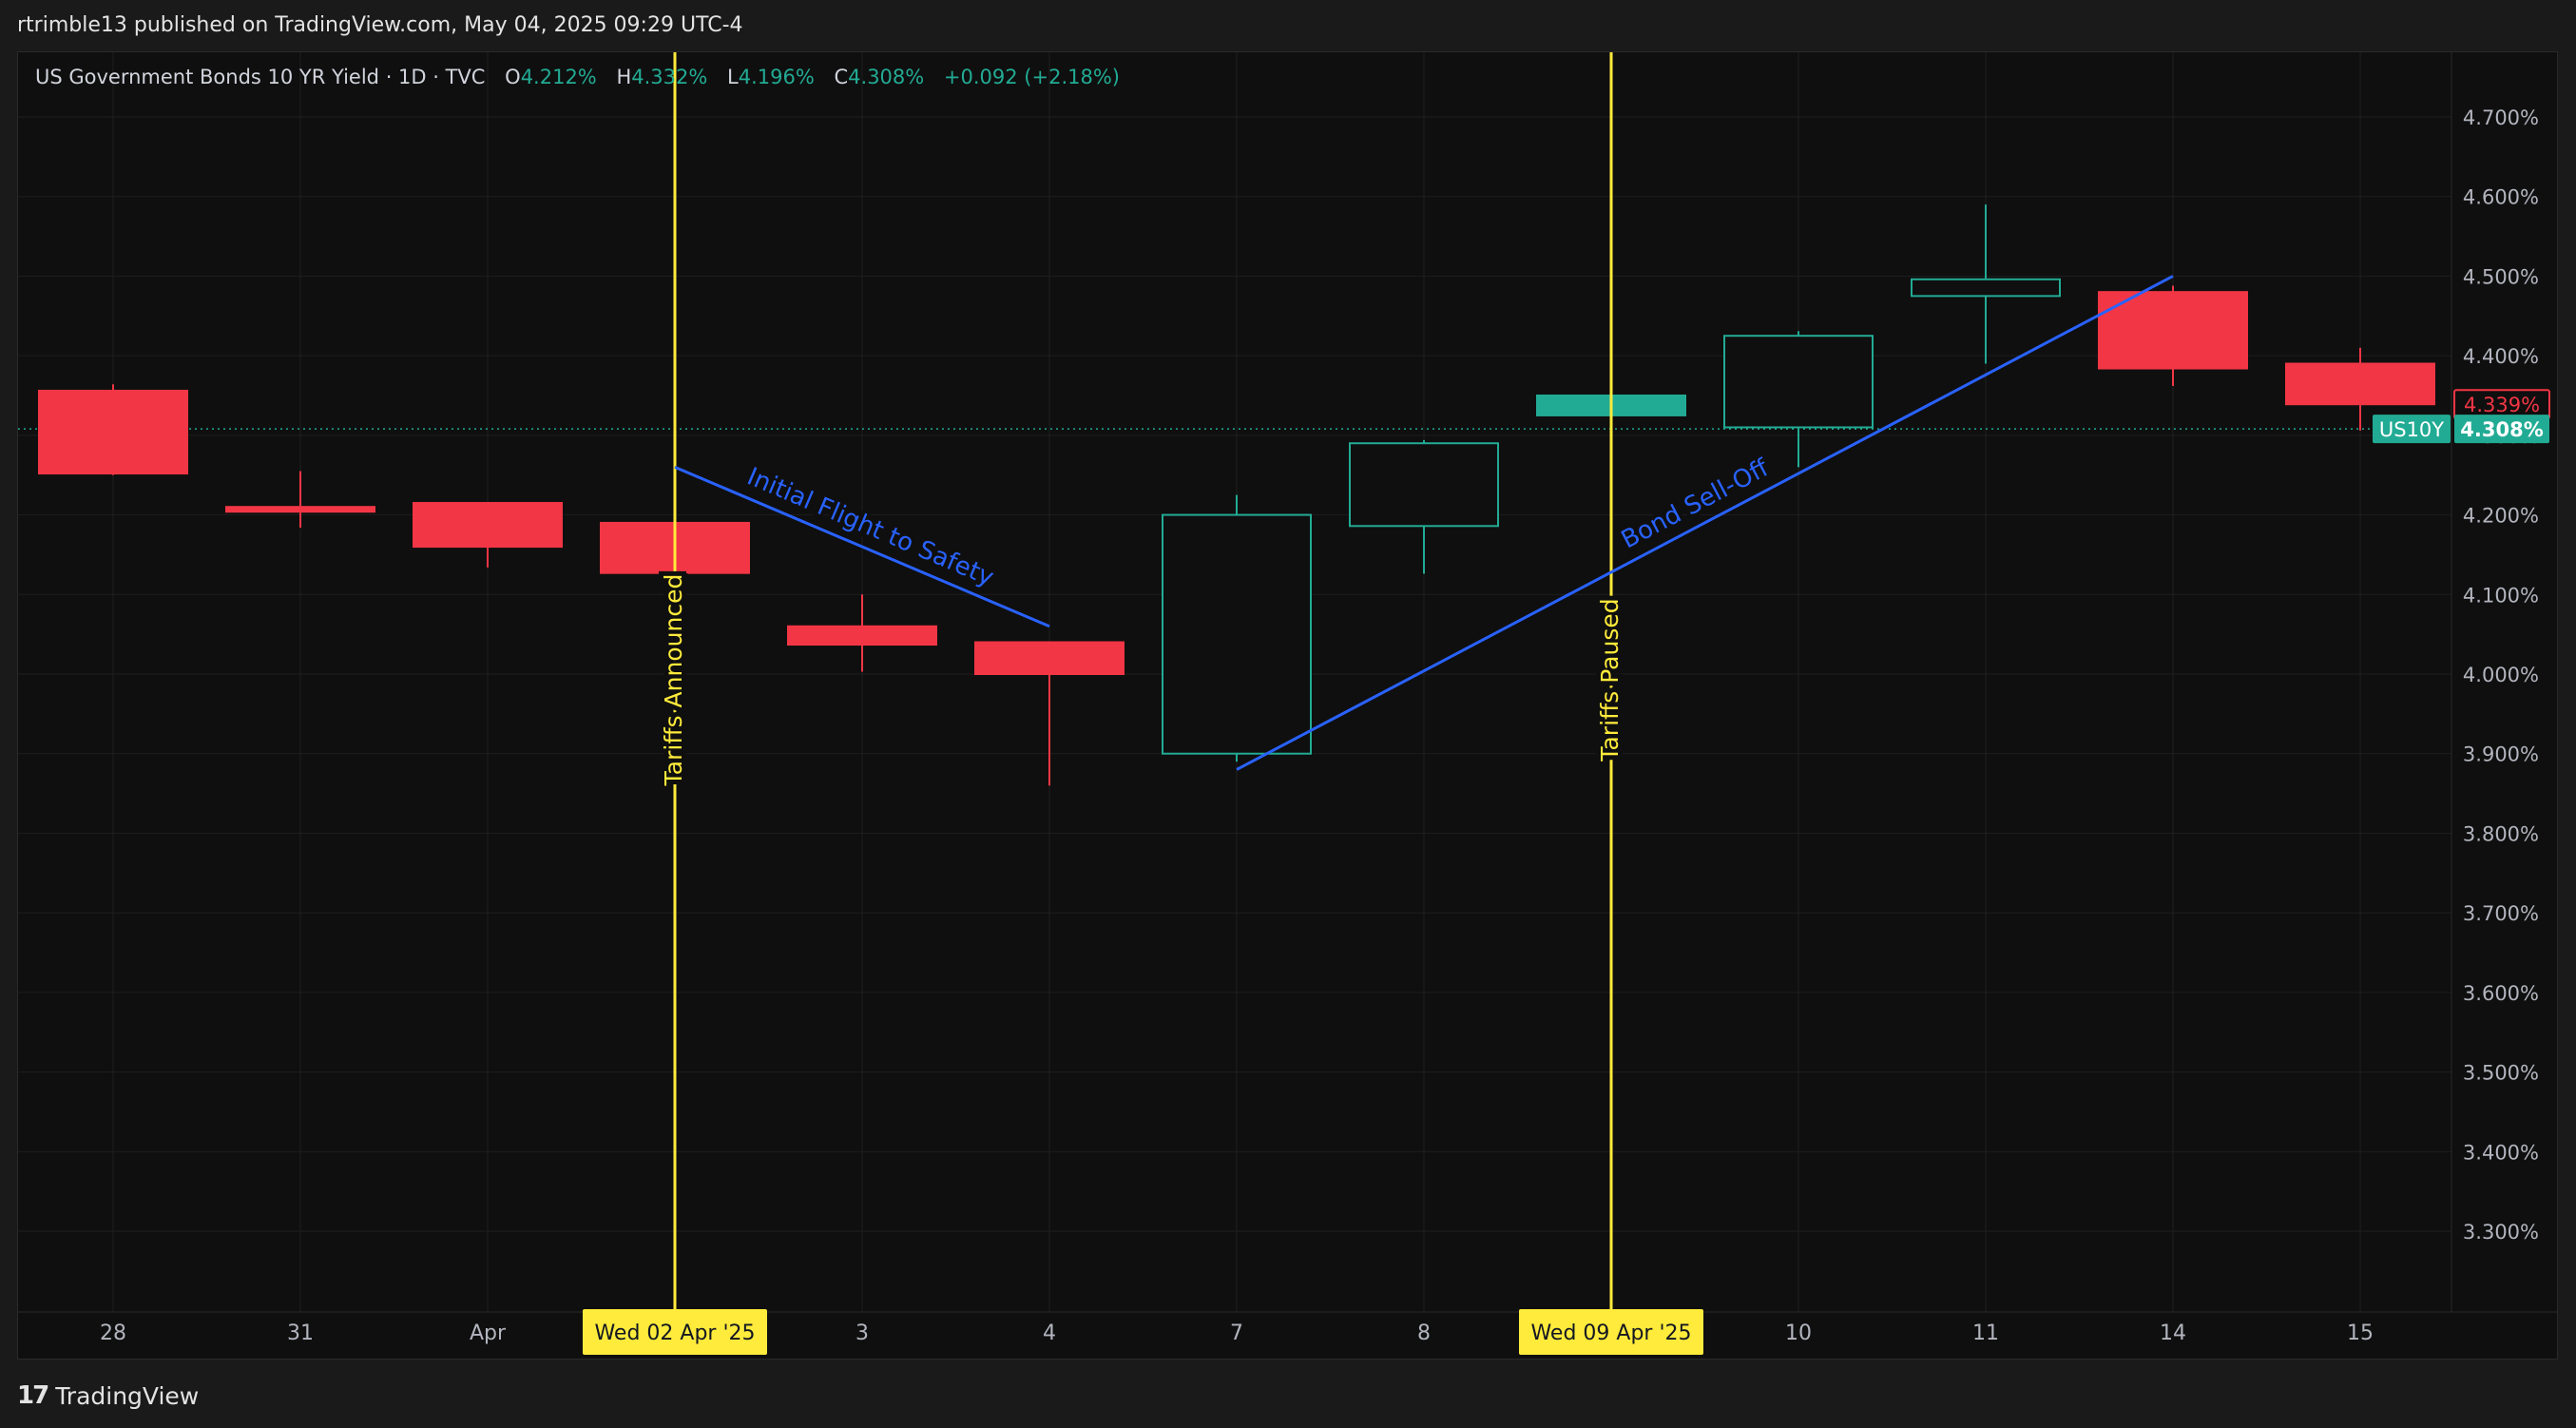 The width and height of the screenshot is (2576, 1428). Describe the element at coordinates (2501, 595) in the screenshot. I see `y-tick-label: 4.100%` at that location.